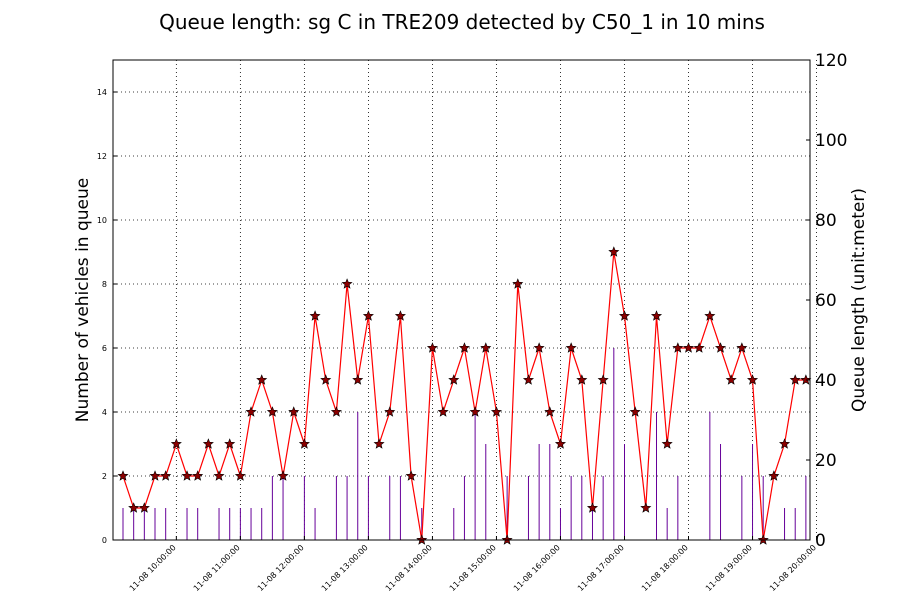 This screenshot has height=600, width=900. What do you see at coordinates (793, 568) in the screenshot?
I see `x-tick-label: 11-08 20:00:00` at bounding box center [793, 568].